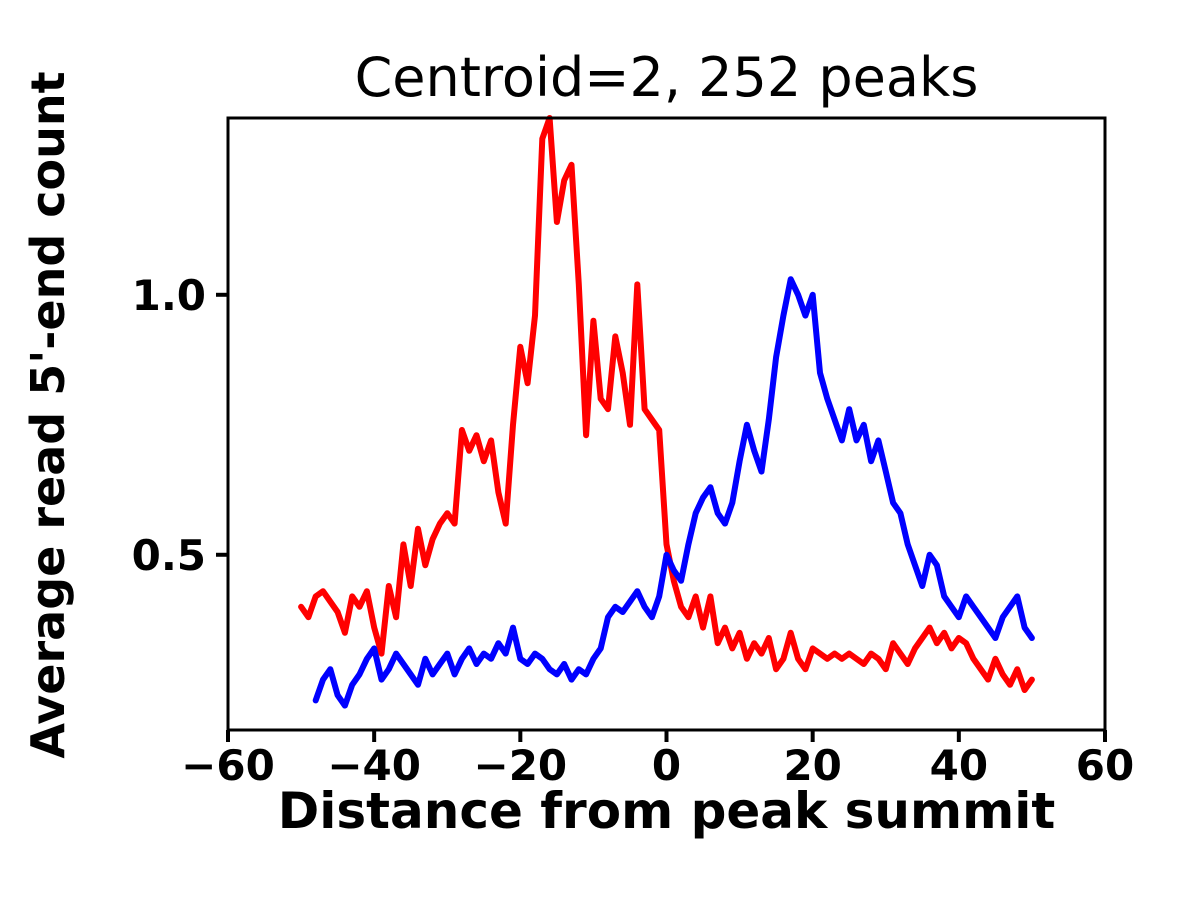  Describe the element at coordinates (666, 77) in the screenshot. I see `chart-title: Centroid=2, 252 peaks` at that location.